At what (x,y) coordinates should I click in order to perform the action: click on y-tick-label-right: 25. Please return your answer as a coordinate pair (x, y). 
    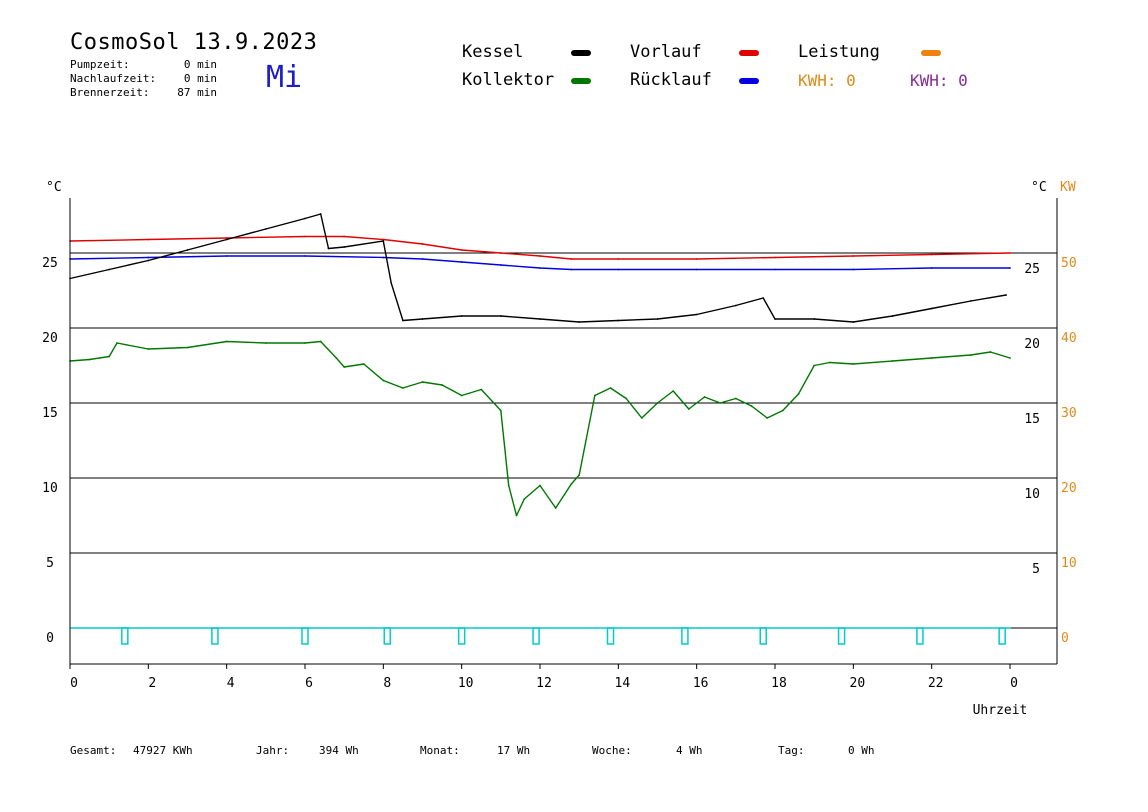
    Looking at the image, I should click on (1032, 269).